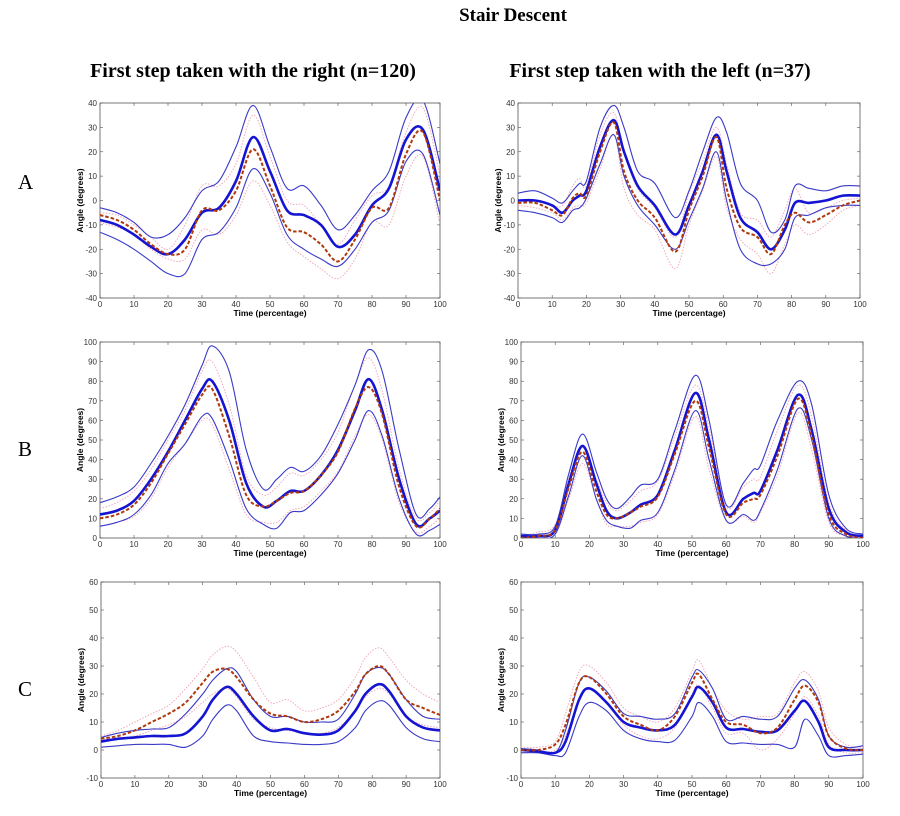 This screenshot has width=900, height=816. Describe the element at coordinates (516, 750) in the screenshot. I see `y-tick-label: 0` at that location.